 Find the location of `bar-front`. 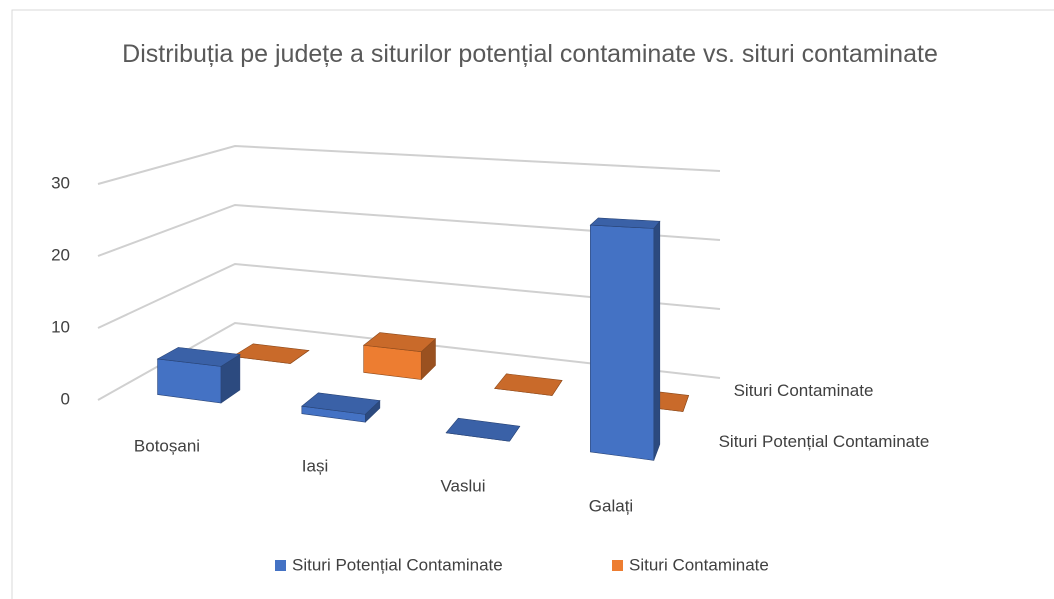

bar-front is located at coordinates (622, 342).